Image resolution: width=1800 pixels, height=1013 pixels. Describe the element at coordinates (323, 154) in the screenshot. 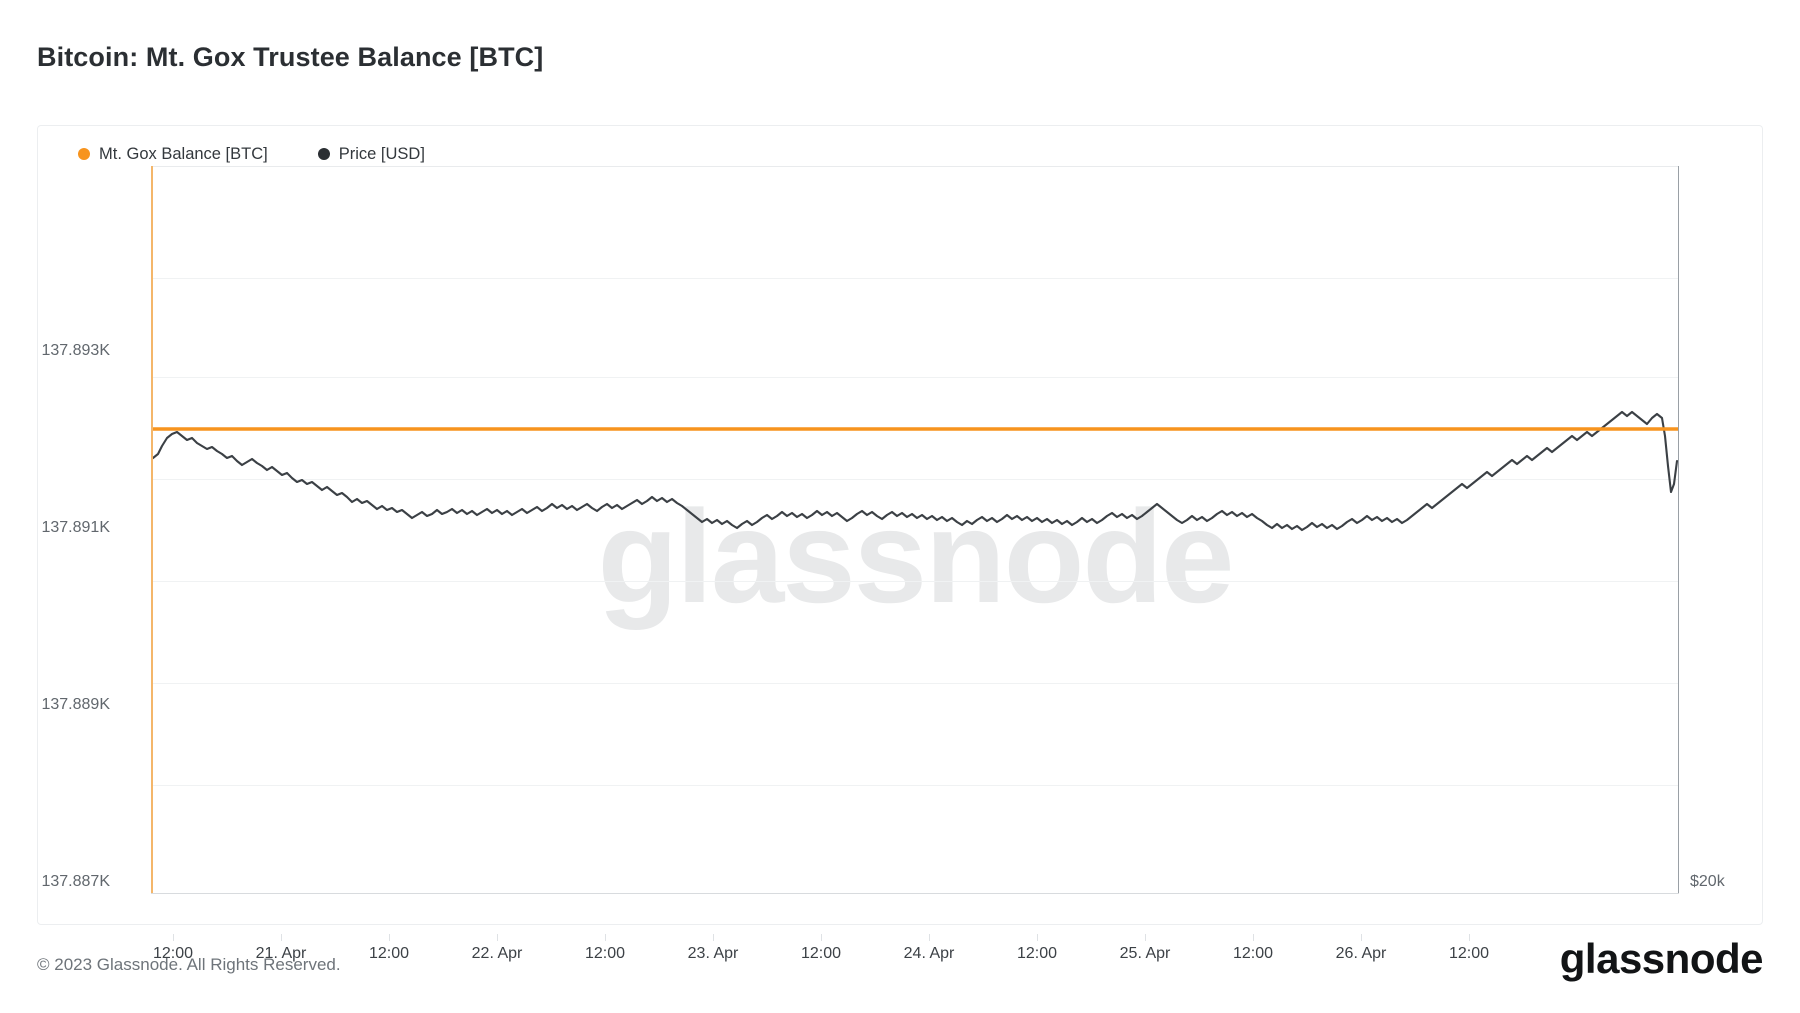

I see `legend-dot-price-icon` at that location.